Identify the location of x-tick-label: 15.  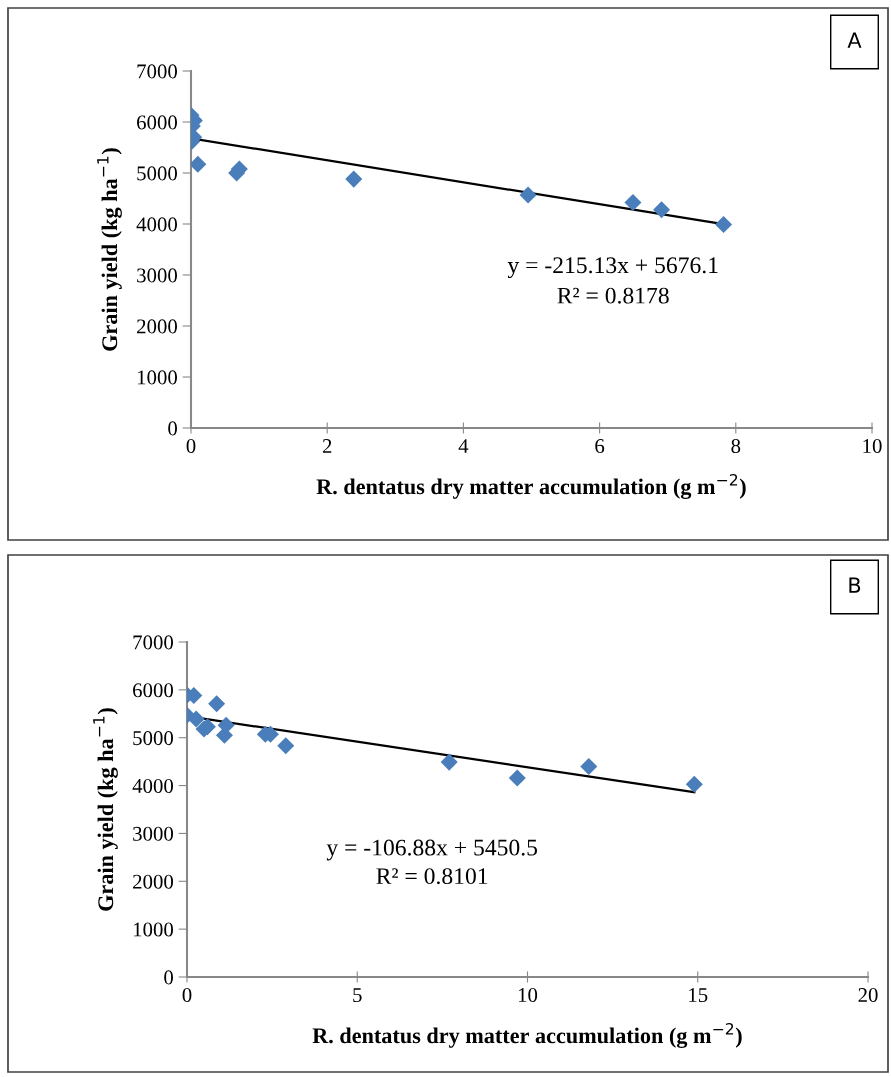
(698, 995).